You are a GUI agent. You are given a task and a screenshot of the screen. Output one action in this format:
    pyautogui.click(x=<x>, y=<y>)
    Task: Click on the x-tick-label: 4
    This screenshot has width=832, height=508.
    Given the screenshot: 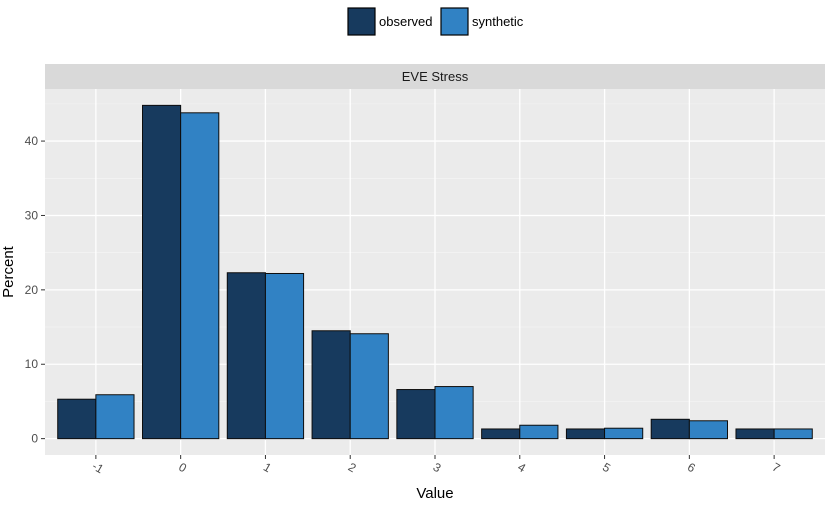 What is the action you would take?
    pyautogui.click(x=521, y=468)
    